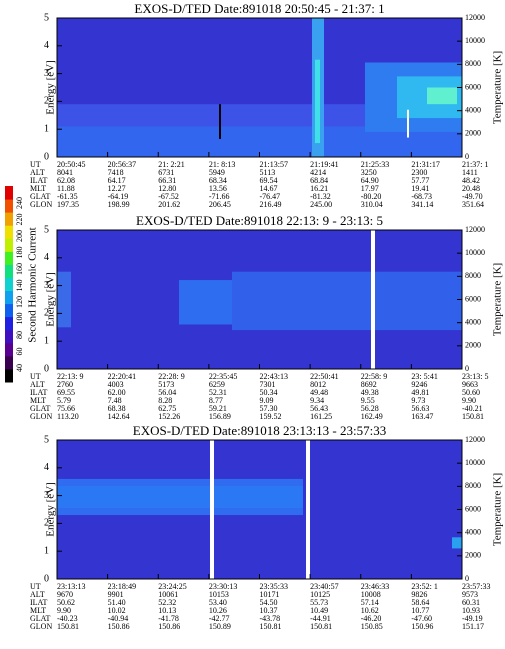  I want to click on cell: -44.91, so click(320, 618).